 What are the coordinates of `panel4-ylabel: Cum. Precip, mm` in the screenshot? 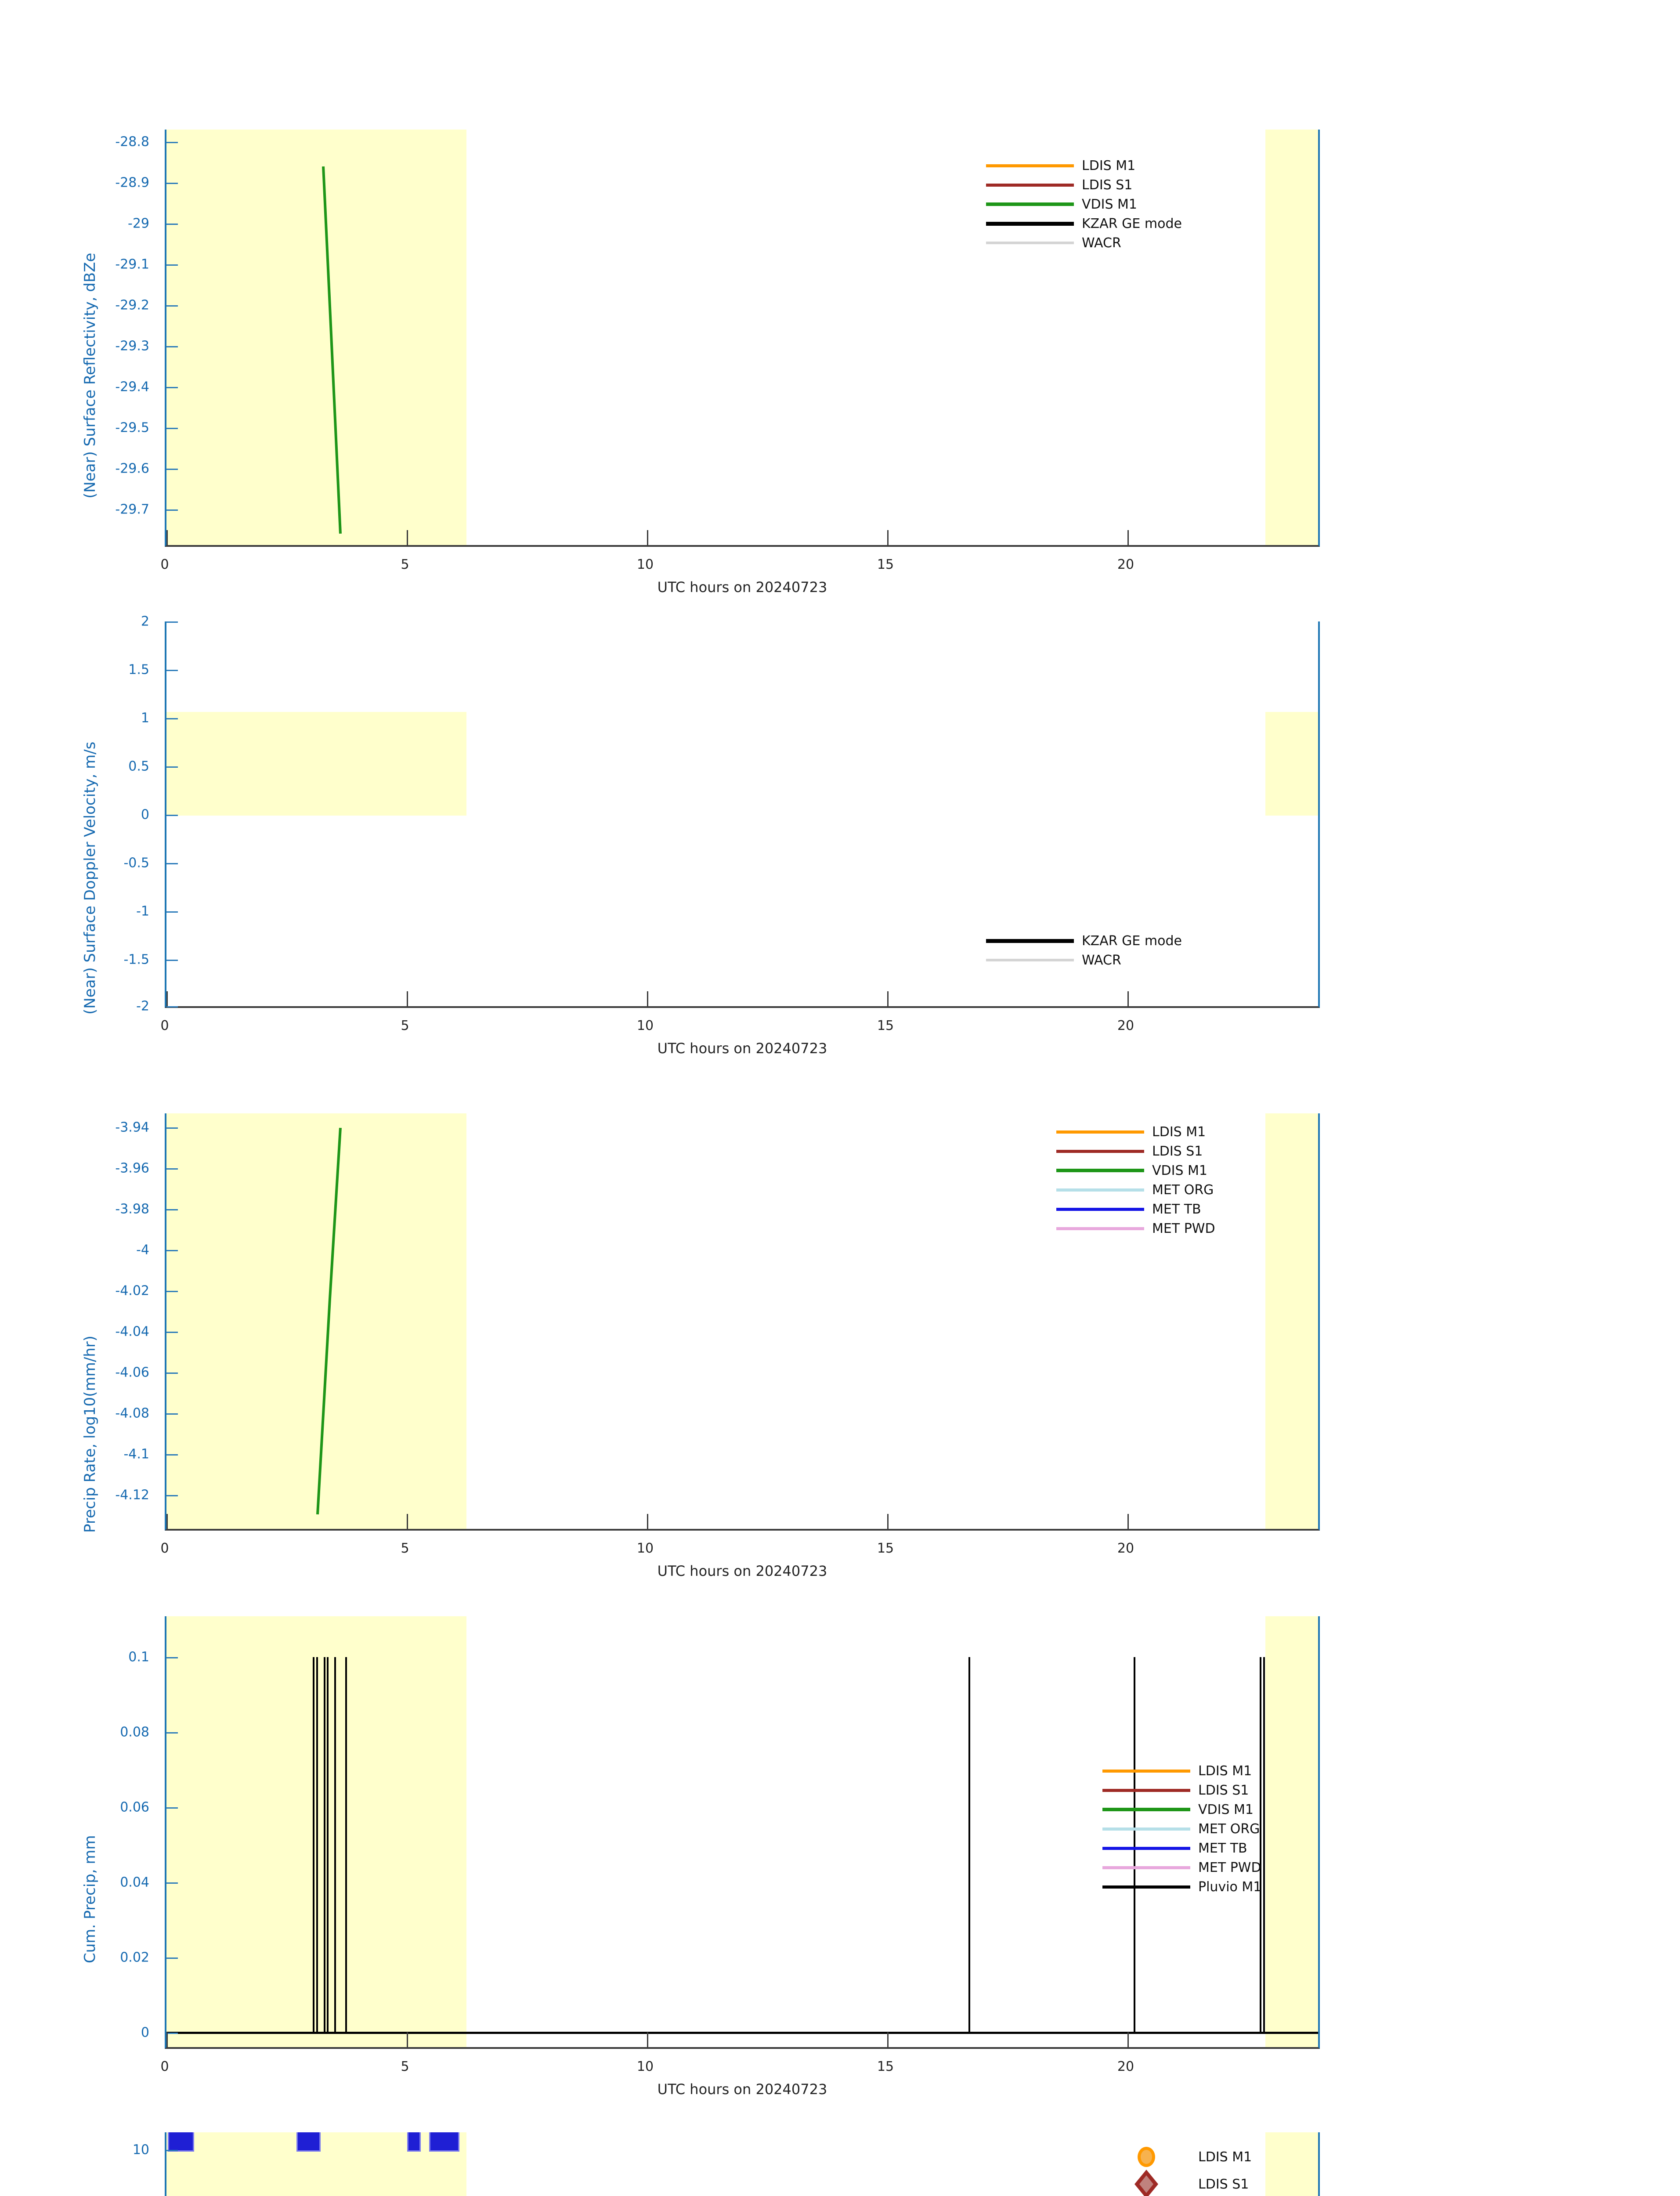 It's located at (90, 1899).